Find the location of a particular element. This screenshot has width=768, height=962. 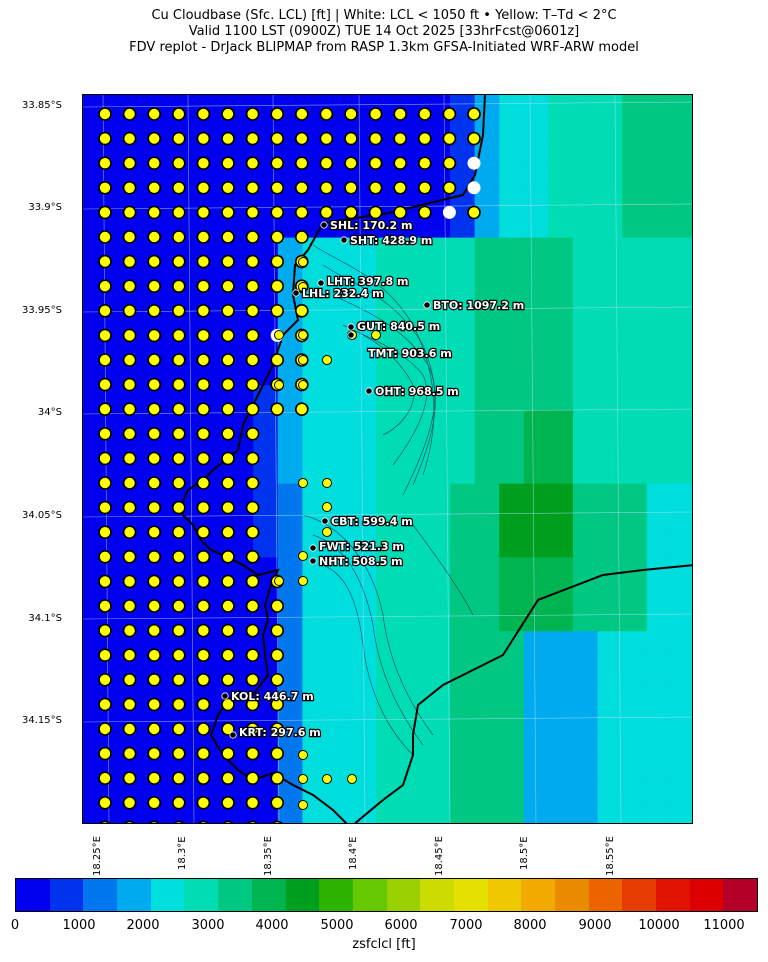

site-label: NHT: 508.5 m is located at coordinates (361, 561).